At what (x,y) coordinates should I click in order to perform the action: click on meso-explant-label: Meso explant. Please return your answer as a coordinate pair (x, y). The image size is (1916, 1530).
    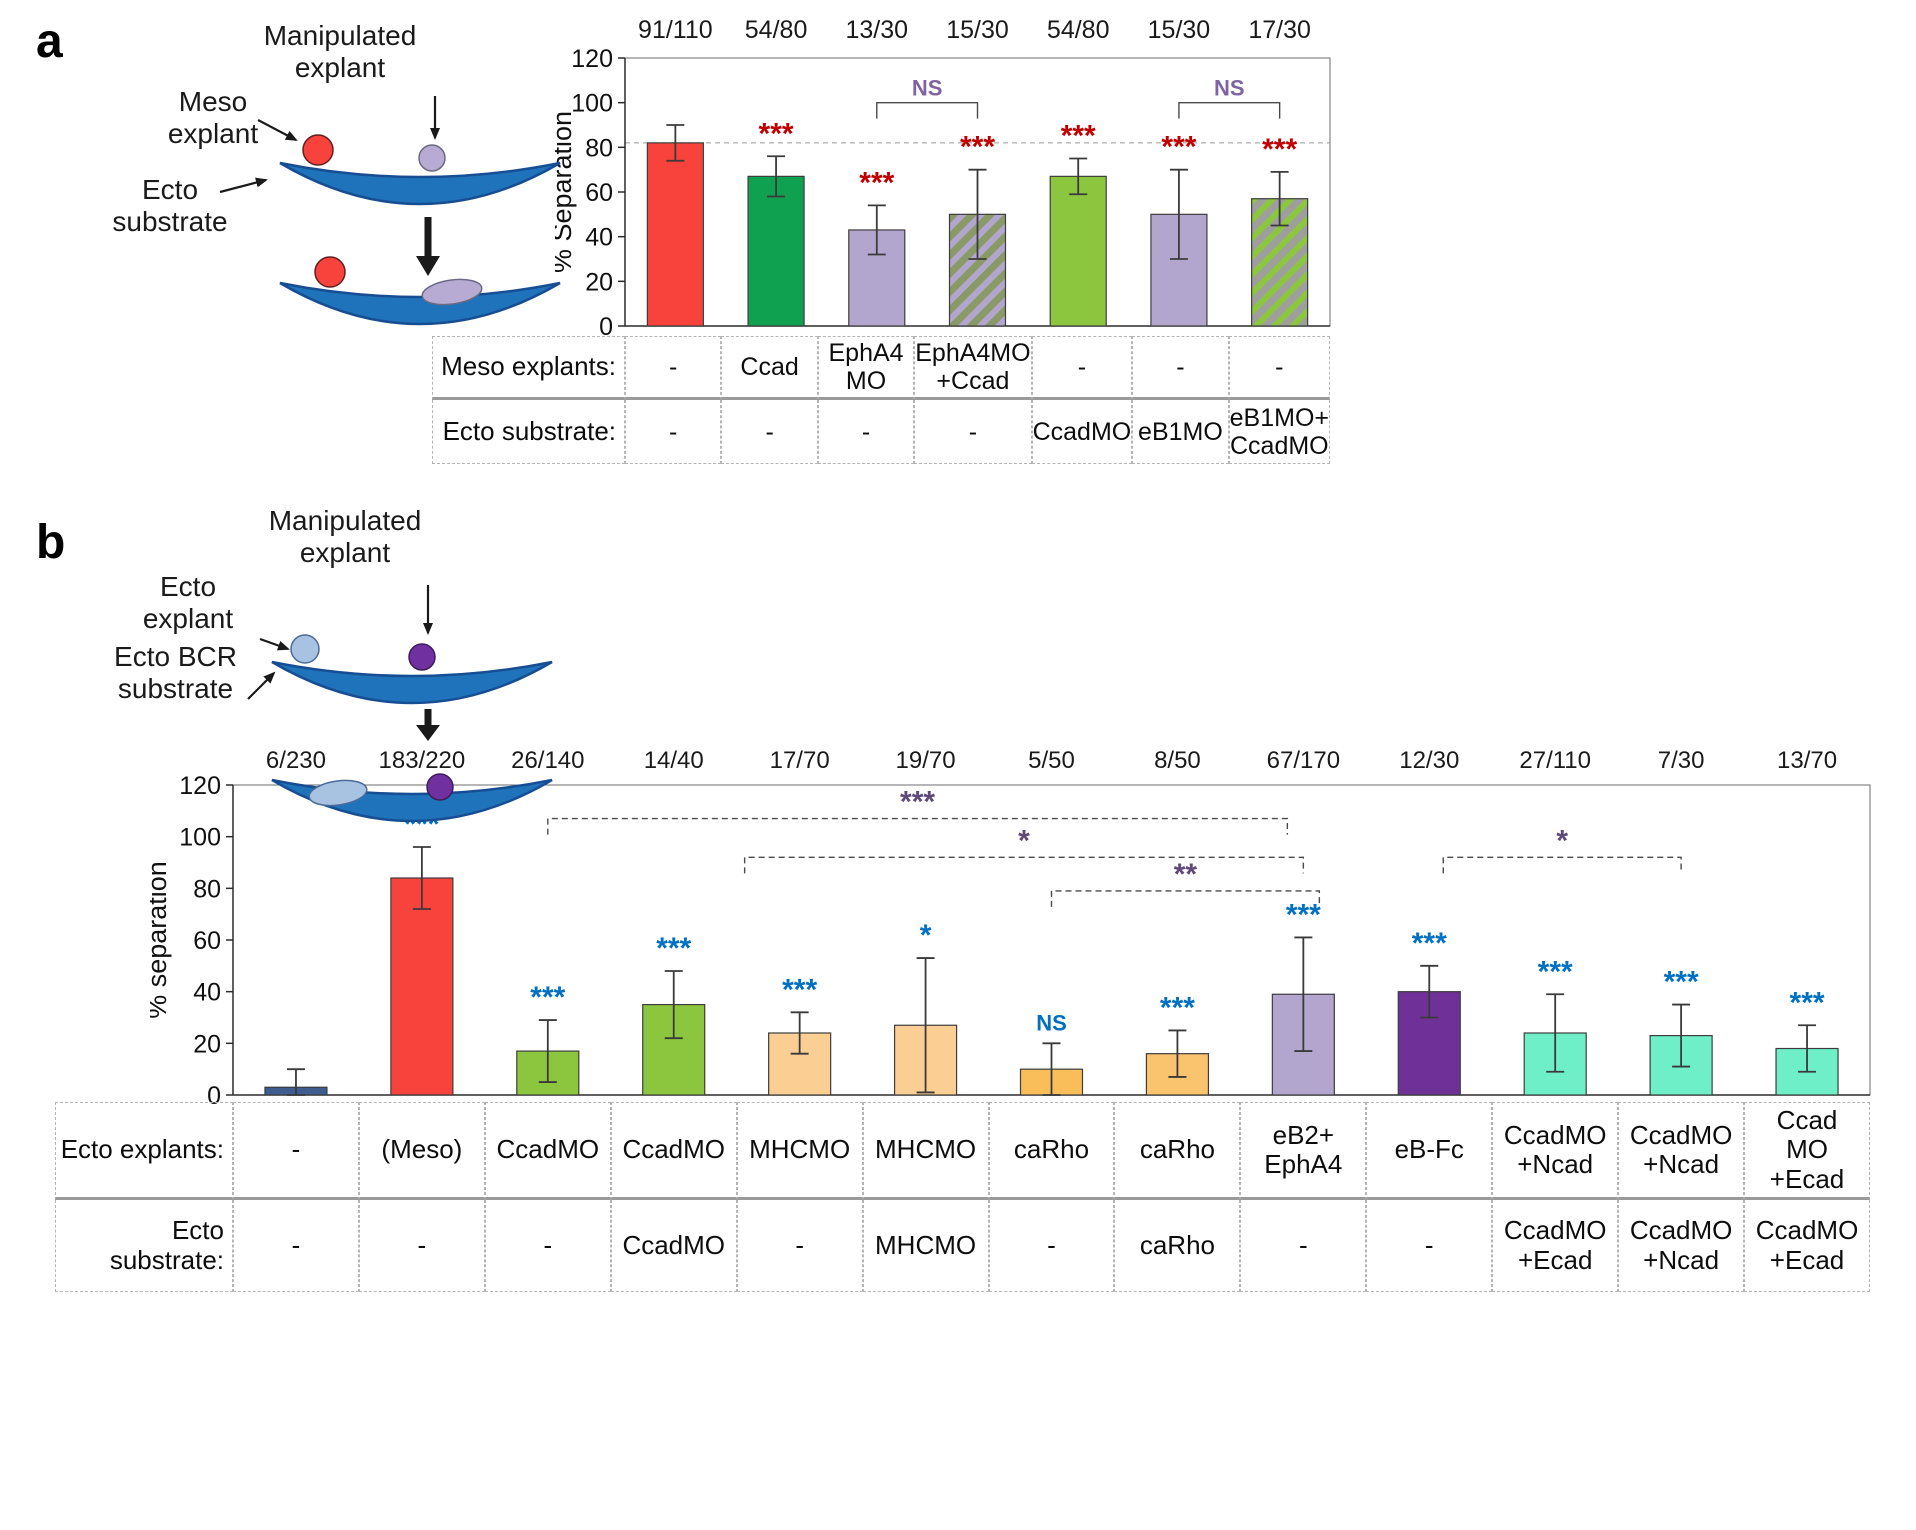
    Looking at the image, I should click on (213, 118).